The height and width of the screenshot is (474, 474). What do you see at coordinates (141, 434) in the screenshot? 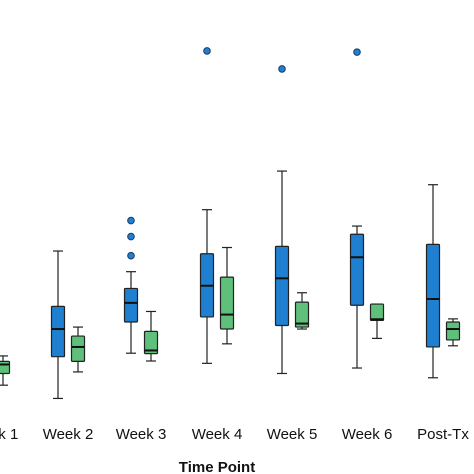
I see `x-tick-label: Week 3` at bounding box center [141, 434].